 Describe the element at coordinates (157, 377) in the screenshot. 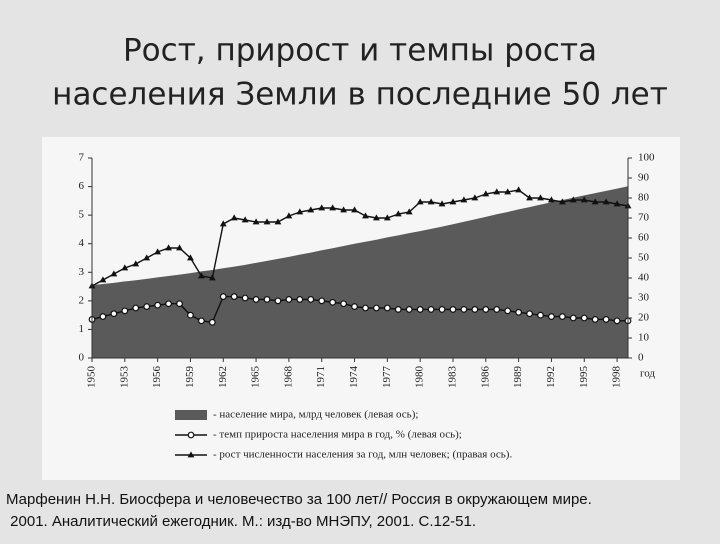

I see `x-tick-label: 1956` at that location.